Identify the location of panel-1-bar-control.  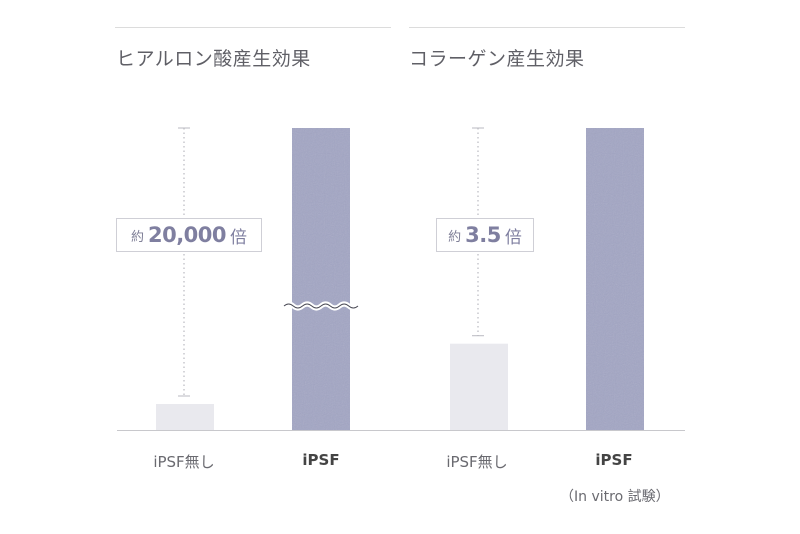
(185, 417).